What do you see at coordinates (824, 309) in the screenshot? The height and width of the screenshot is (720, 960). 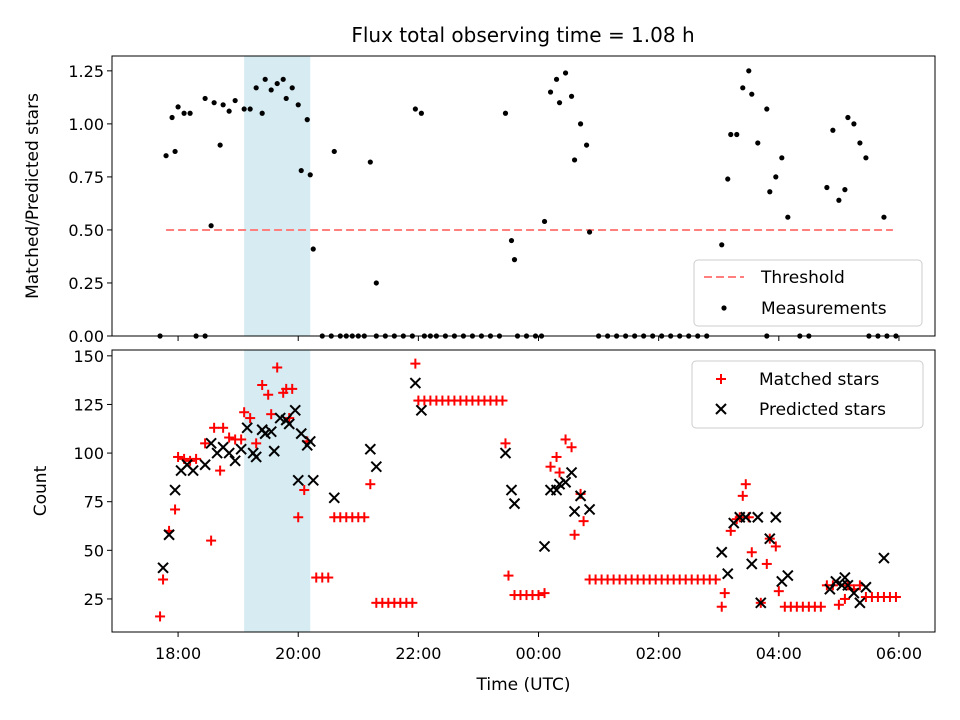 I see `legend-measurement-label: Measurements` at bounding box center [824, 309].